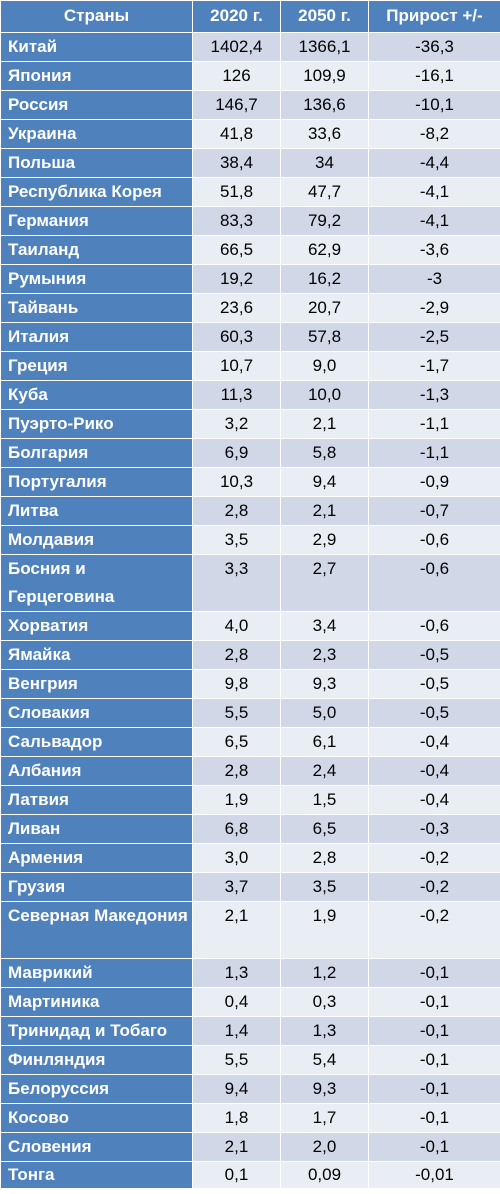 This screenshot has height=1194, width=500. I want to click on table-row: Япония 126 109,9 -16,1, so click(250, 76).